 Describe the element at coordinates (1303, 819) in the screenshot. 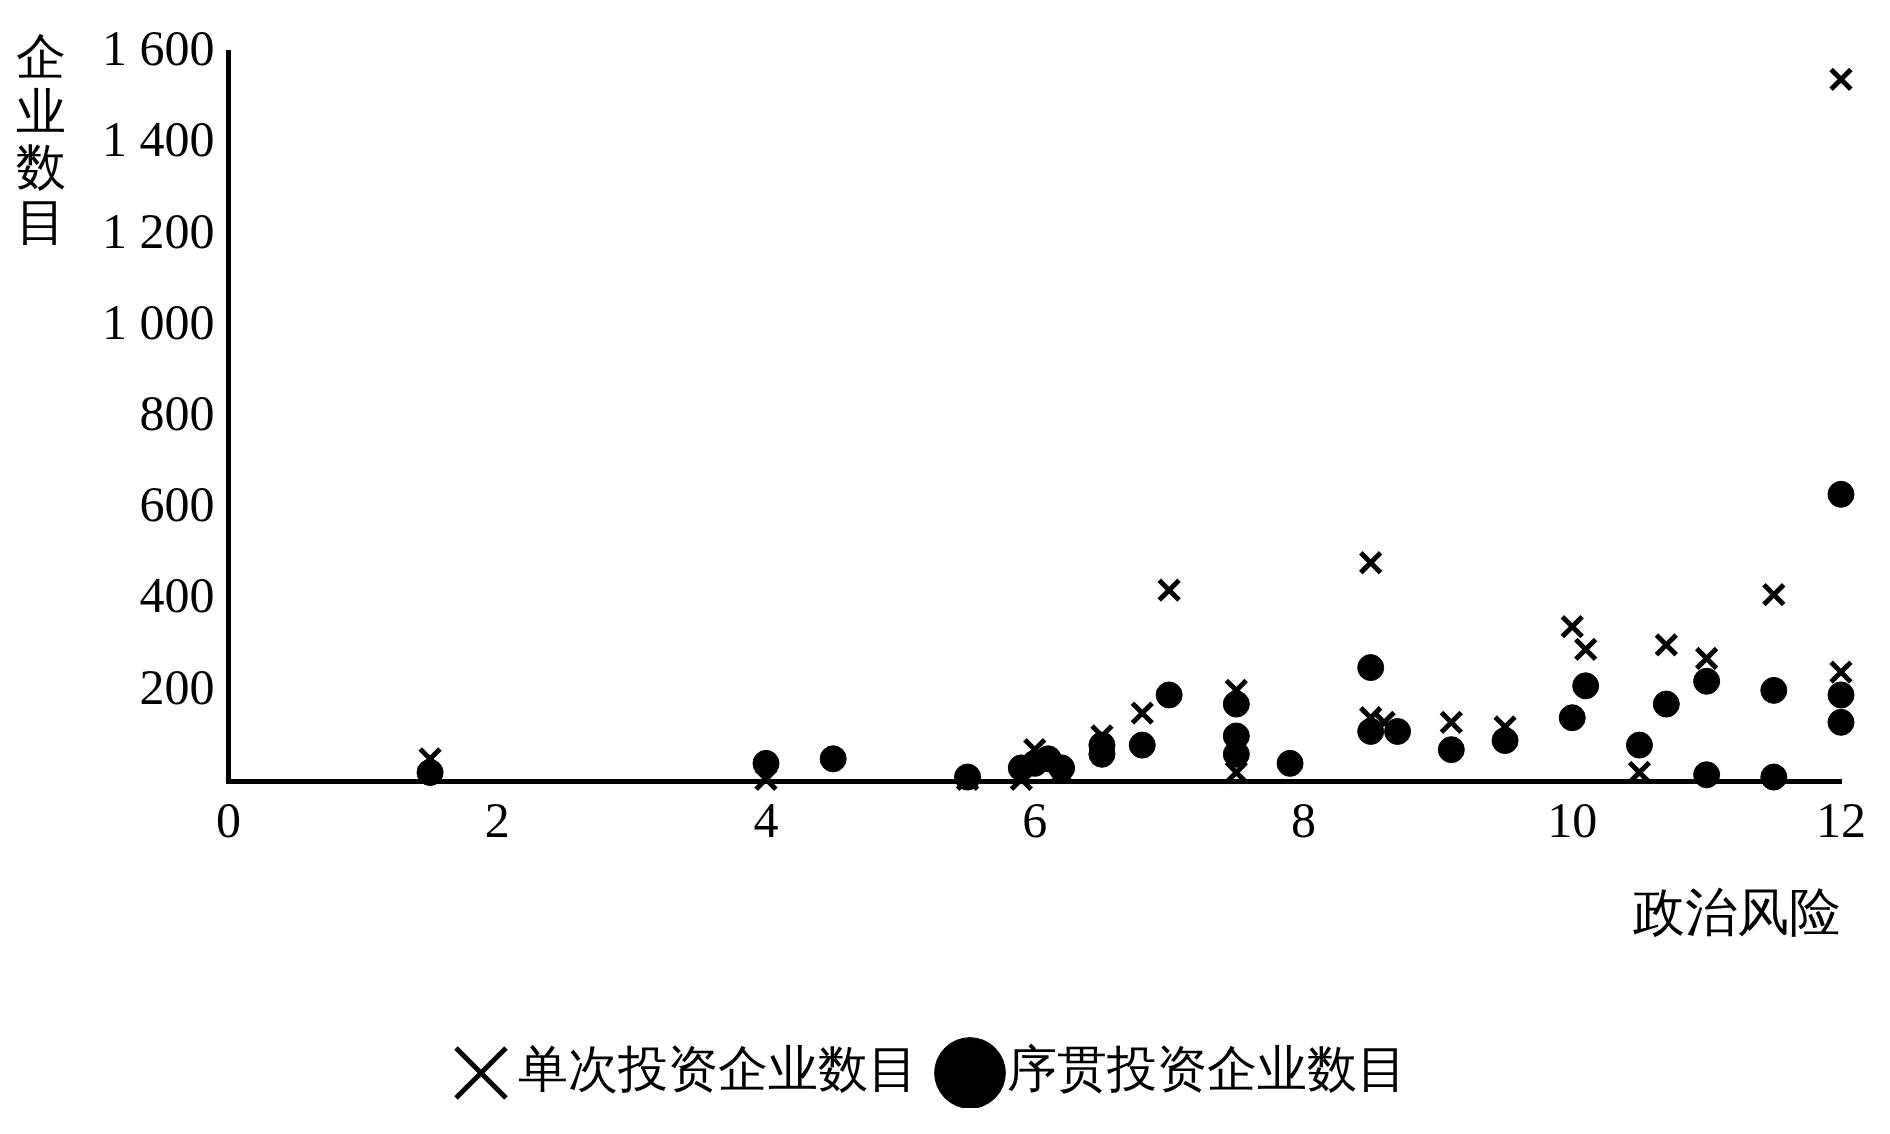

I see `x-tick-label: 8` at that location.